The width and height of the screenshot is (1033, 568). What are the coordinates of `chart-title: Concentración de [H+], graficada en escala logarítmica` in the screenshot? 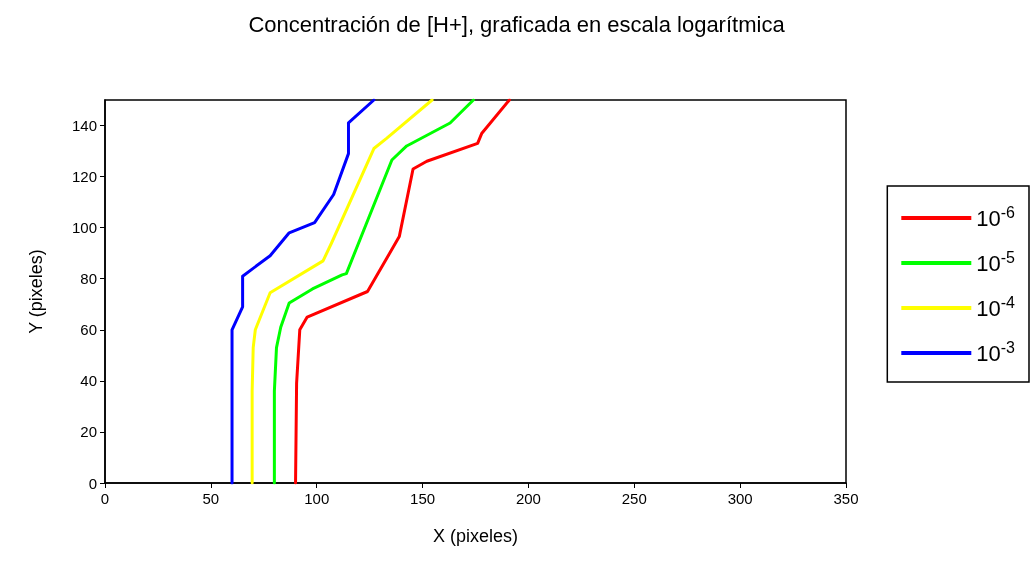 It's located at (517, 24).